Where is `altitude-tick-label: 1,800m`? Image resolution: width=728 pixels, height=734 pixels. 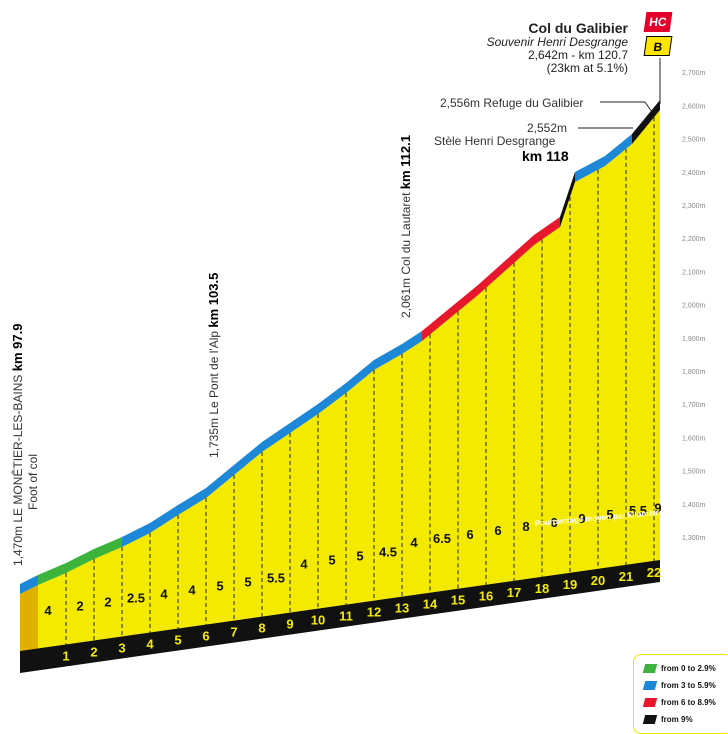 altitude-tick-label: 1,800m is located at coordinates (694, 372).